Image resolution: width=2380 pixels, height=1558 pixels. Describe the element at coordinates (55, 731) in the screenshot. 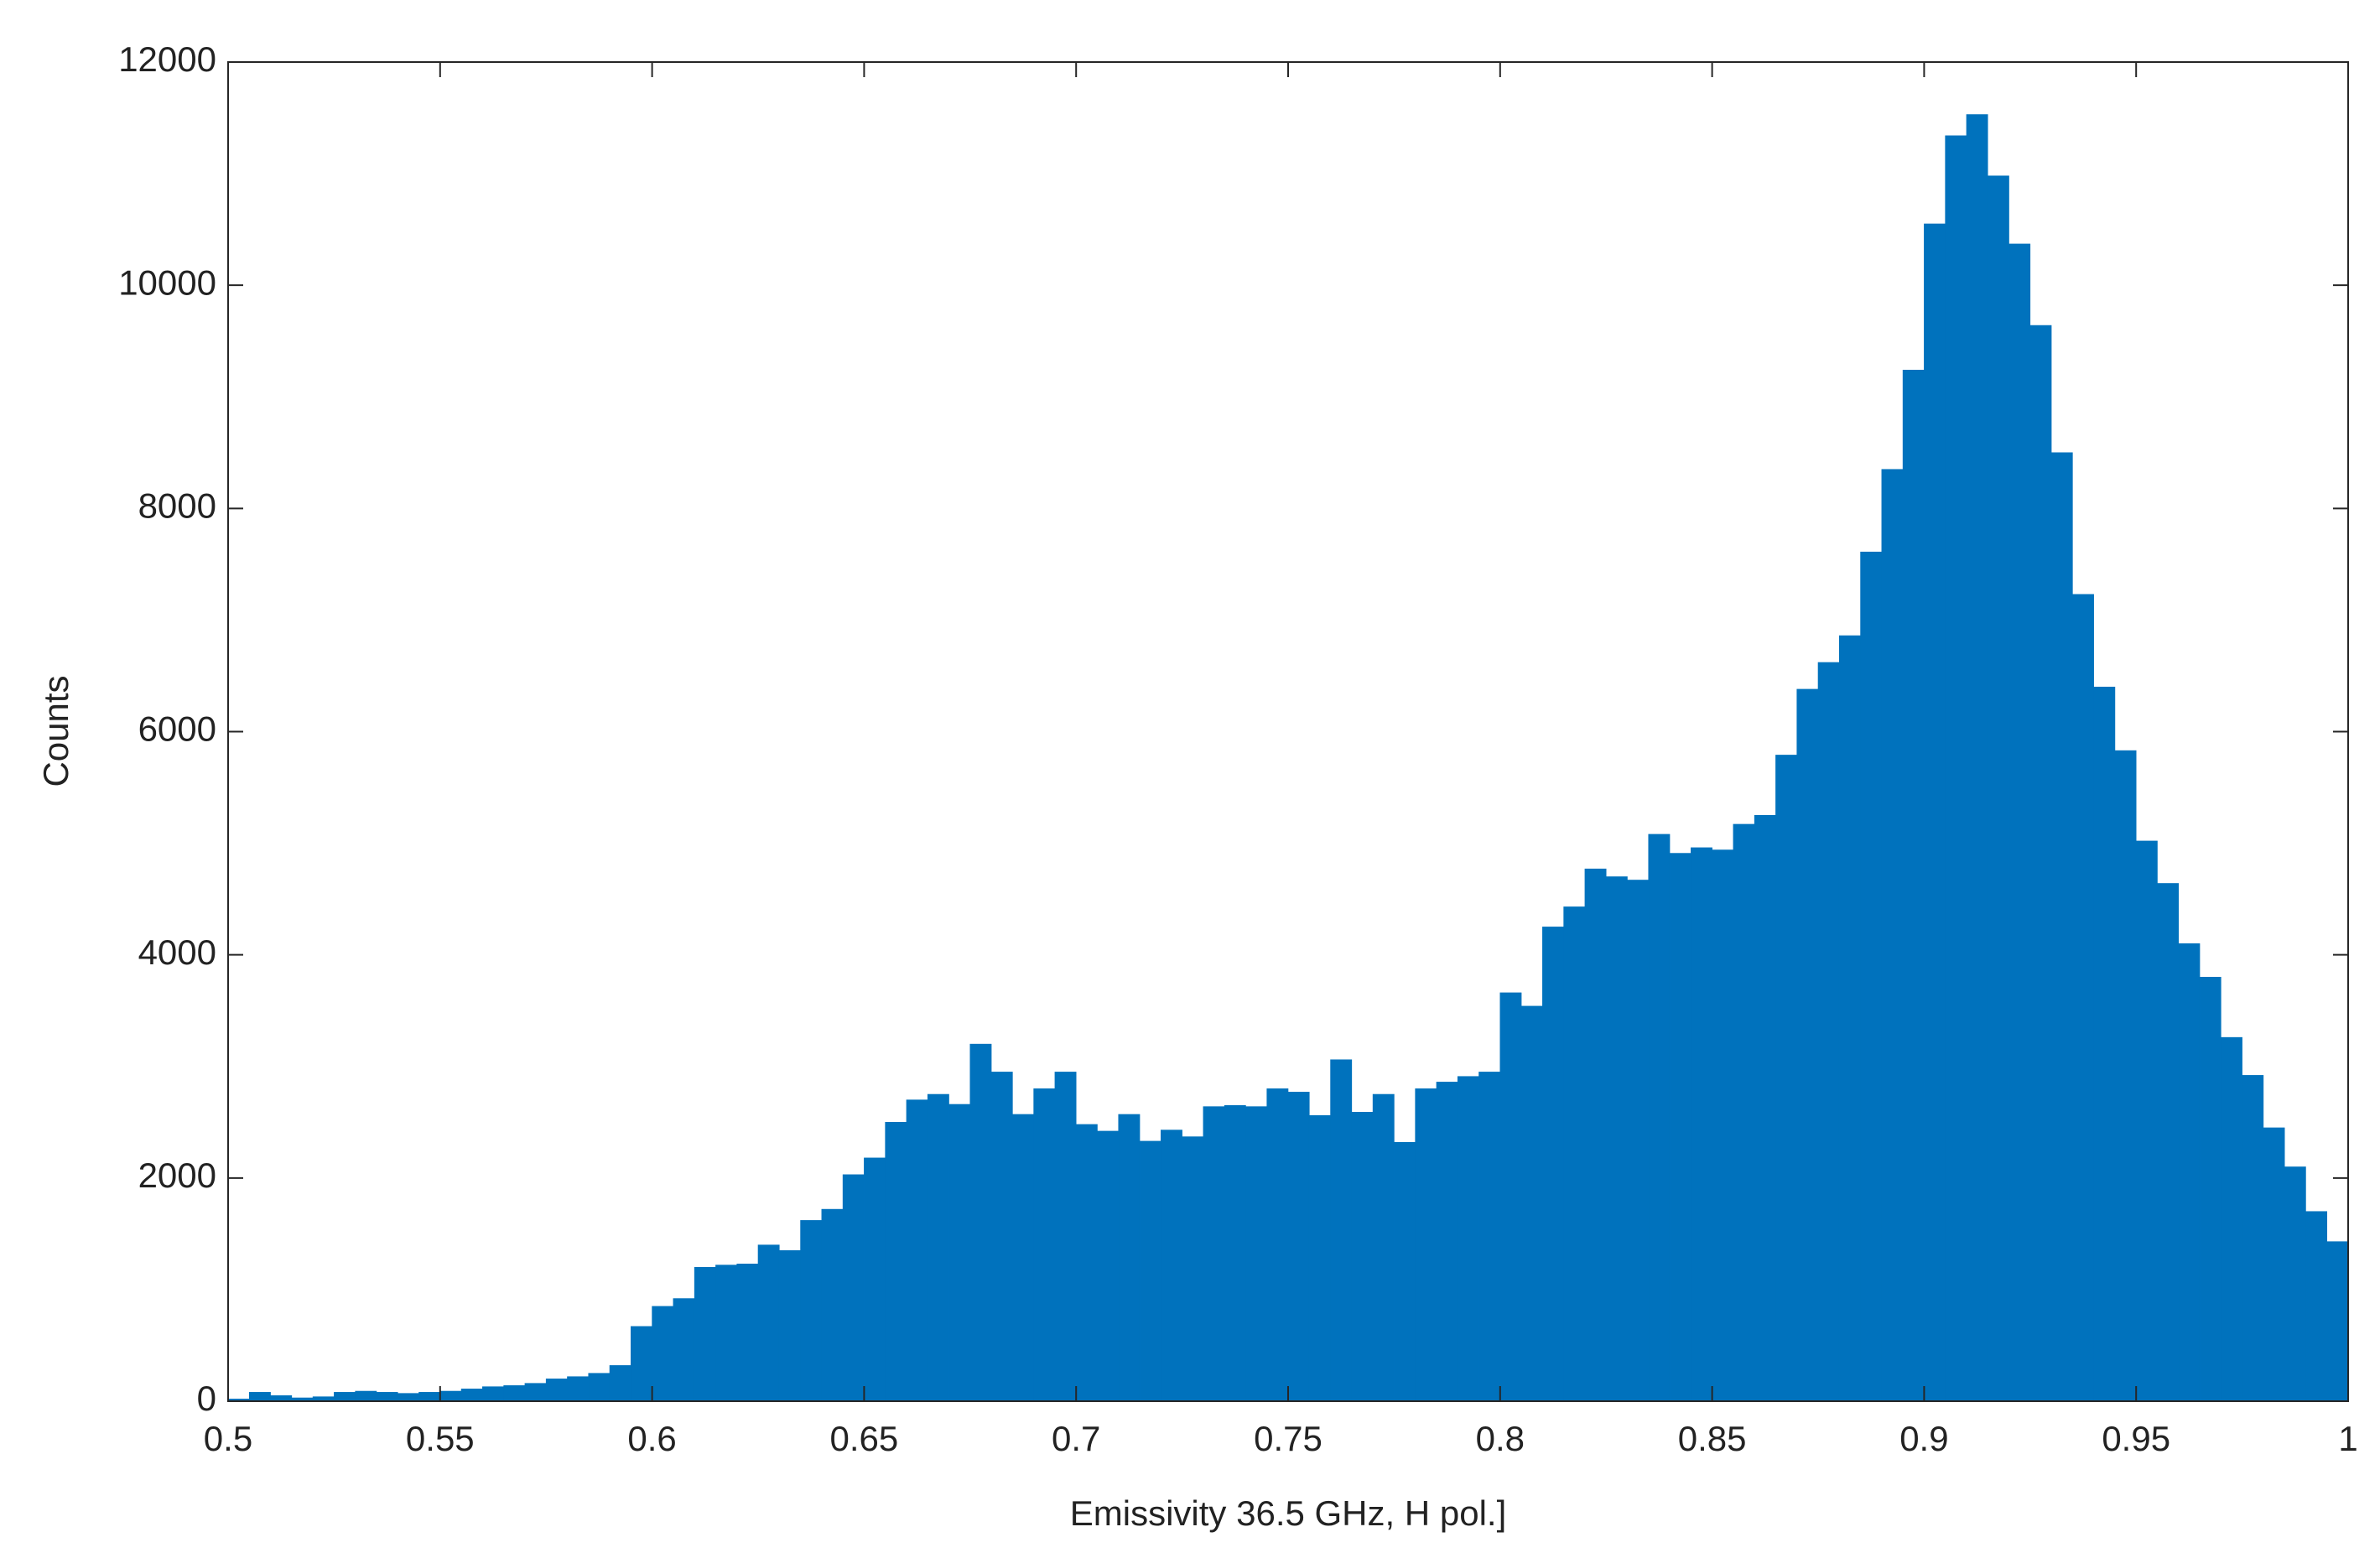

I see `y-axis-label: Counts` at that location.